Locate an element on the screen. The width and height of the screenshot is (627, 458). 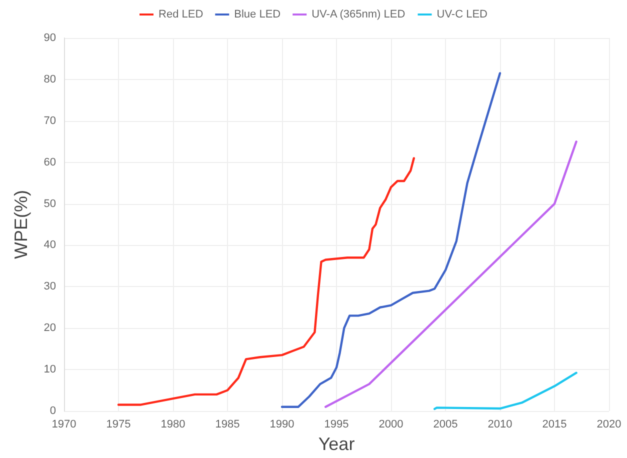
y-tick-label: 90 is located at coordinates (50, 38).